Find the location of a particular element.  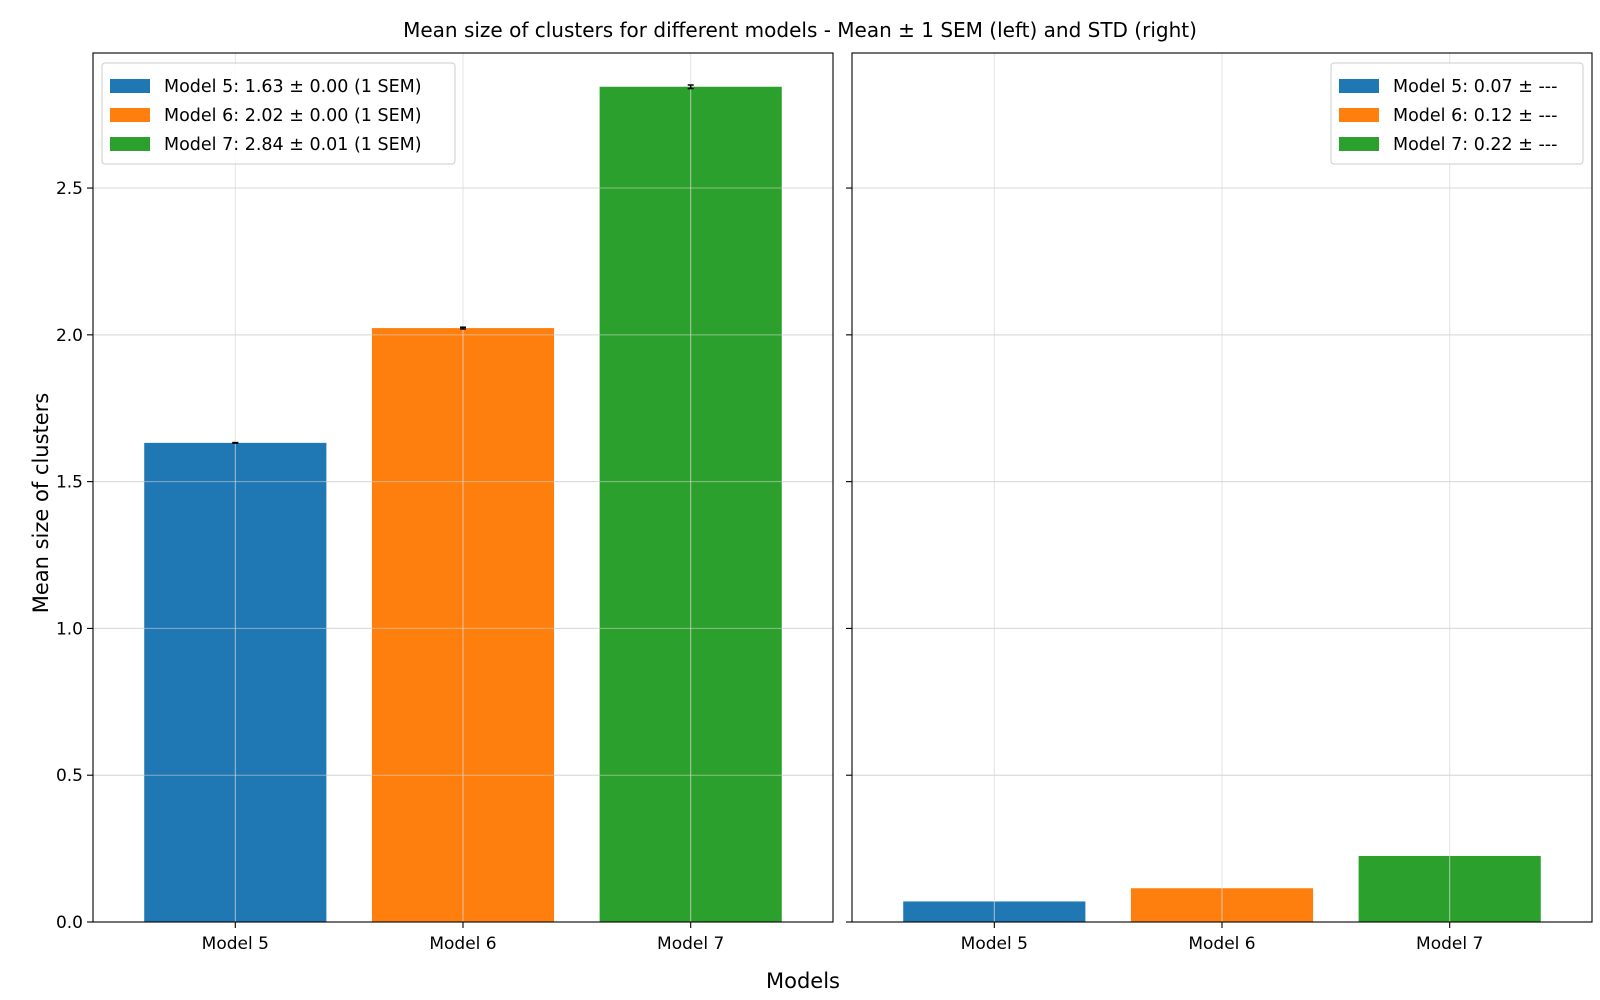

legend-entry: Model 5: 0.07 ± --- is located at coordinates (1475, 87).